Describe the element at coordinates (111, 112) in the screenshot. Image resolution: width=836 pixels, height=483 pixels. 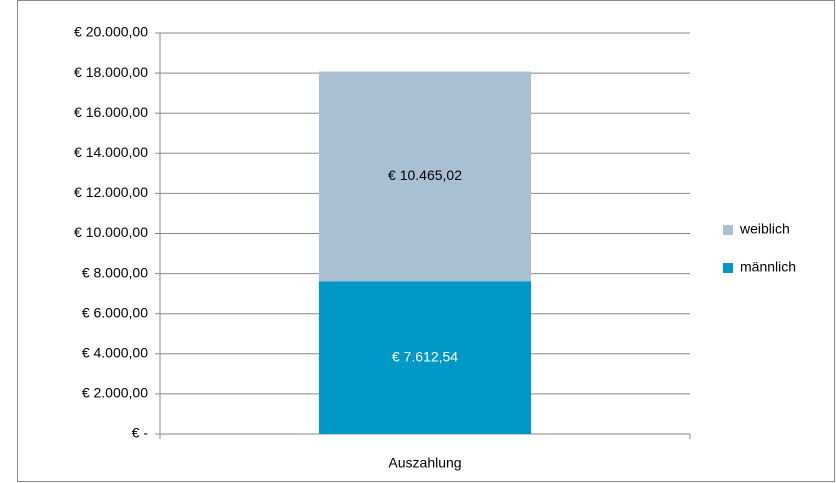
I see `y-tick-label: € 16.000,00` at that location.